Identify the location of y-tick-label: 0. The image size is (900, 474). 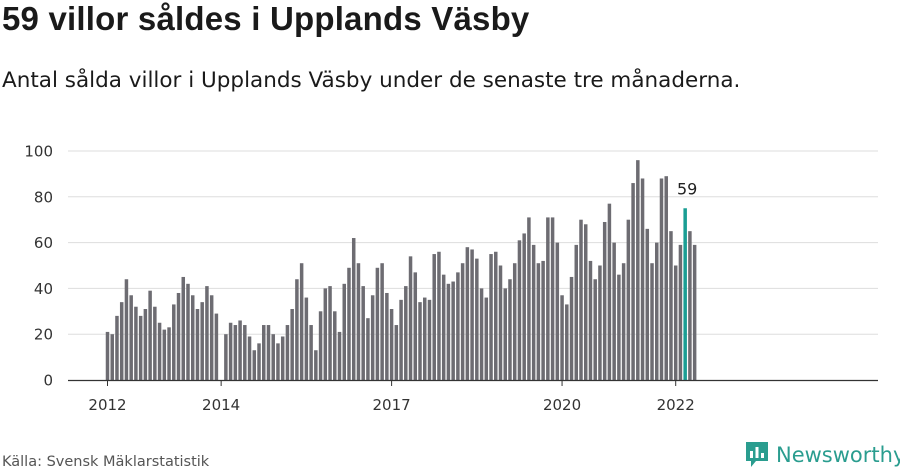
(48, 381).